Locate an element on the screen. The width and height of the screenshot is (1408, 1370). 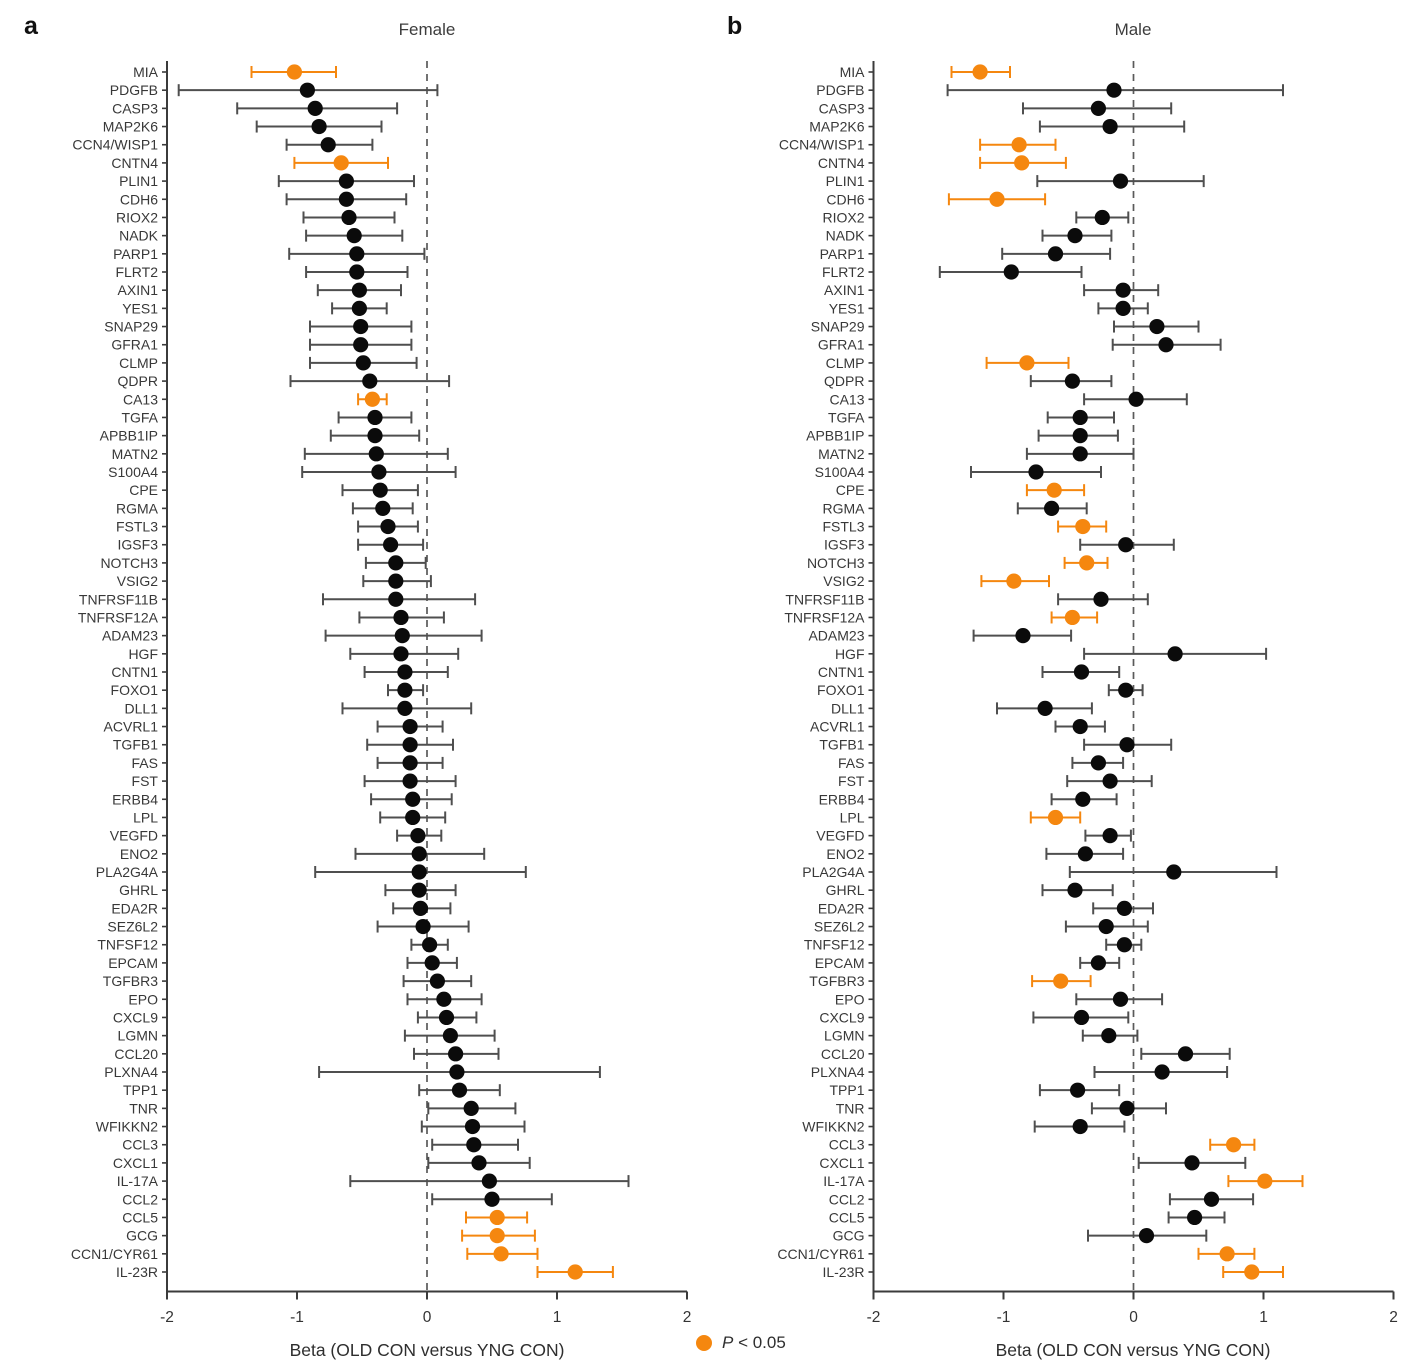
gene-label: LGMN is located at coordinates (138, 1036).